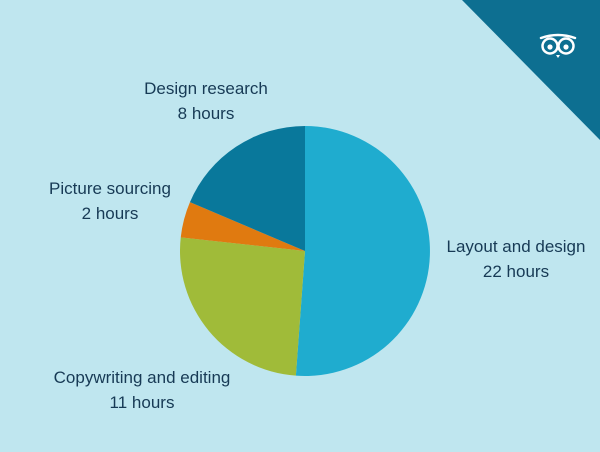  What do you see at coordinates (206, 88) in the screenshot?
I see `slice-label-text: Design research` at bounding box center [206, 88].